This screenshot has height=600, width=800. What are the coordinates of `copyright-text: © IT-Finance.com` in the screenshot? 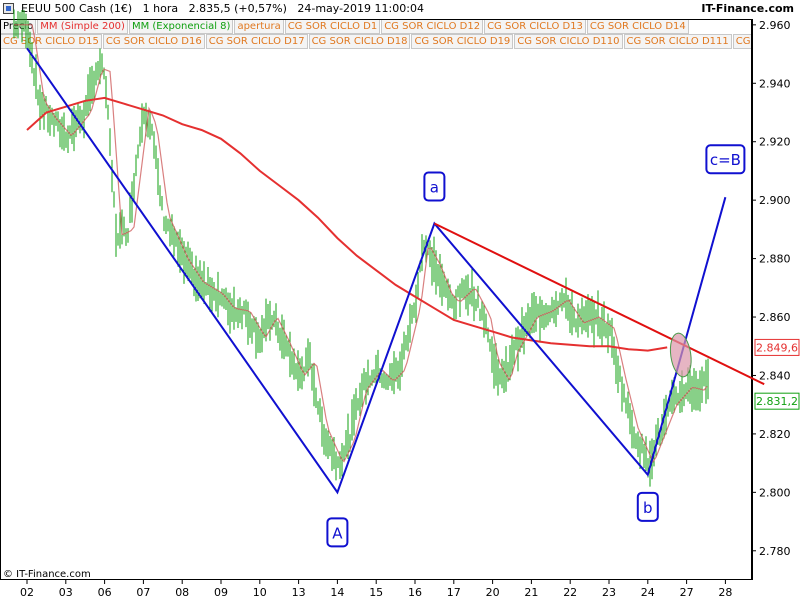 It's located at (47, 574).